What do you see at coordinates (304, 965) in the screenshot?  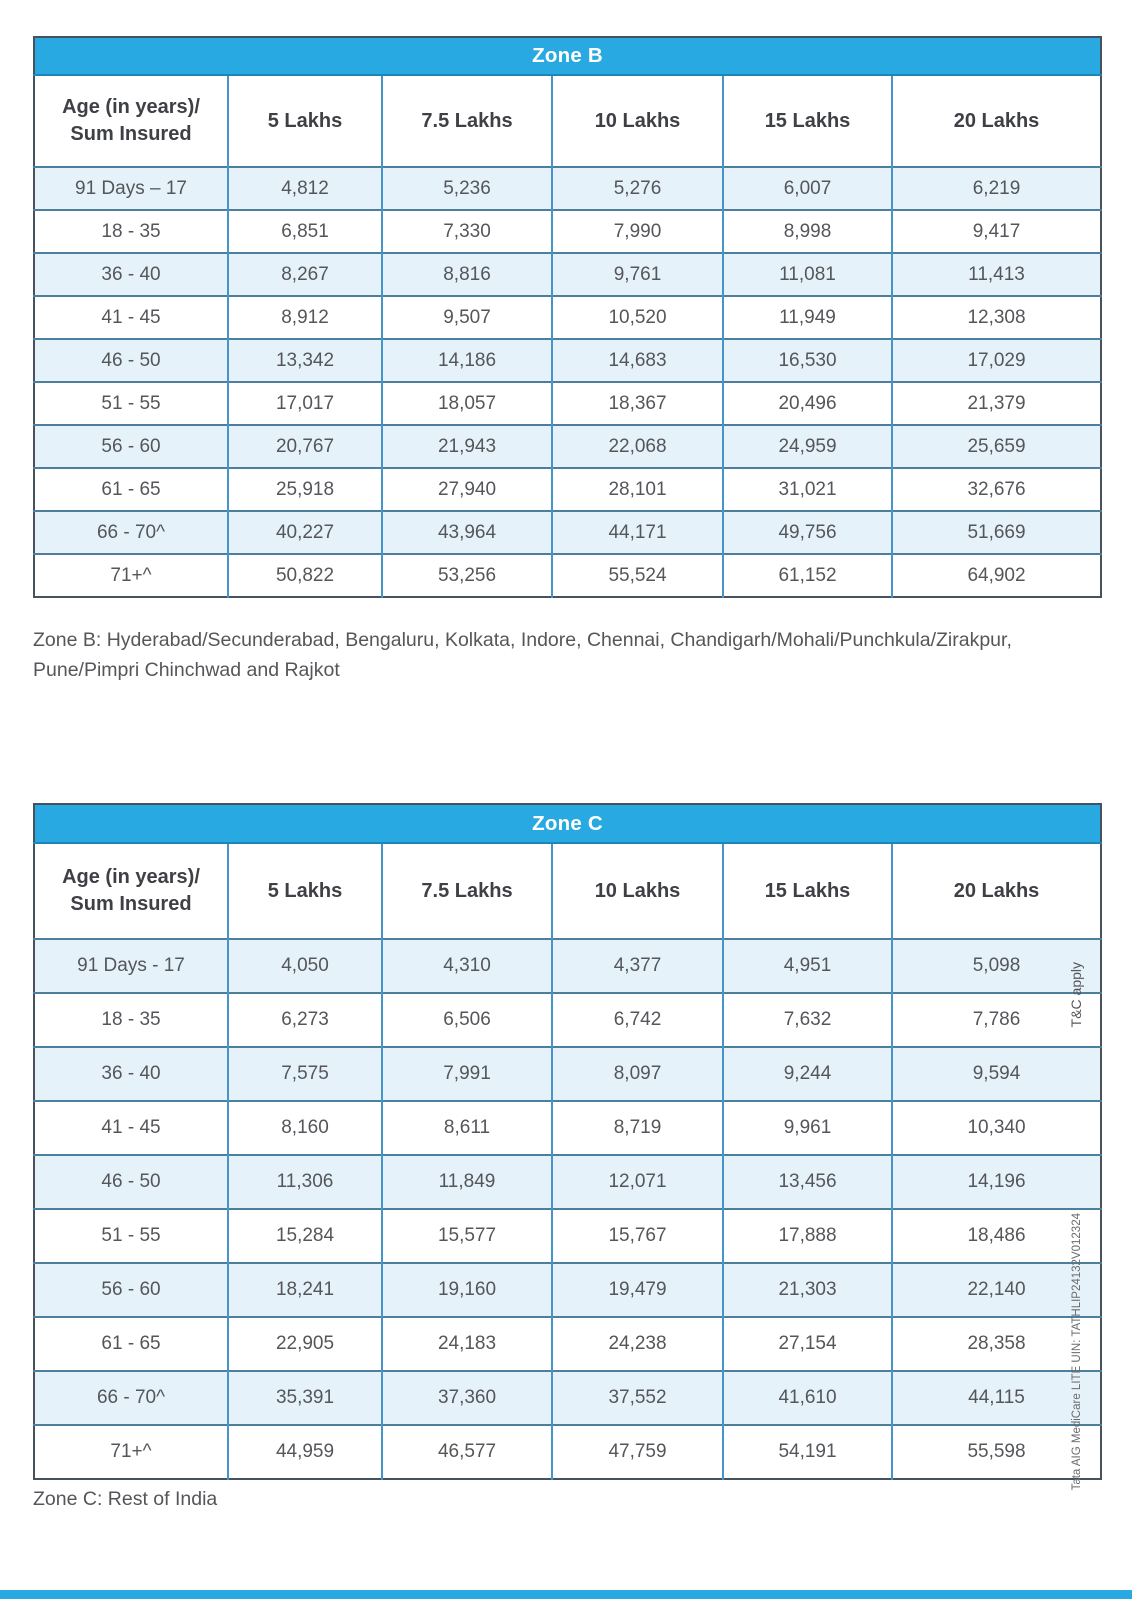 I see `premium-cell: 4,050` at bounding box center [304, 965].